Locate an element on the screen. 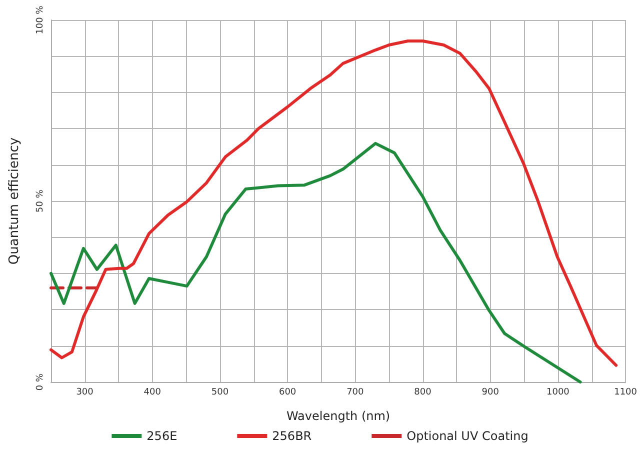 This screenshot has height=461, width=640. x-tick-label: 1000 is located at coordinates (558, 393).